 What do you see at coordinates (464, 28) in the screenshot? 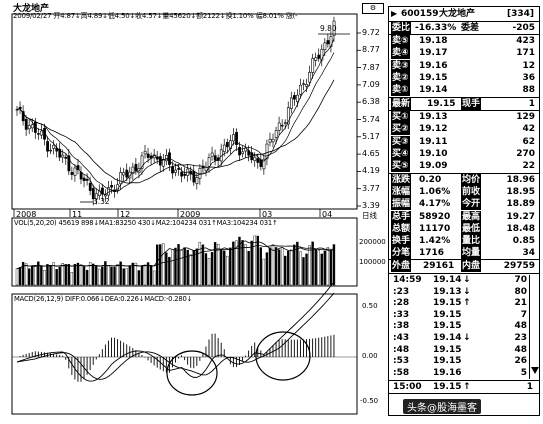
I see `weibi-row: 委比 -16.33% 委差 -205` at bounding box center [464, 28].